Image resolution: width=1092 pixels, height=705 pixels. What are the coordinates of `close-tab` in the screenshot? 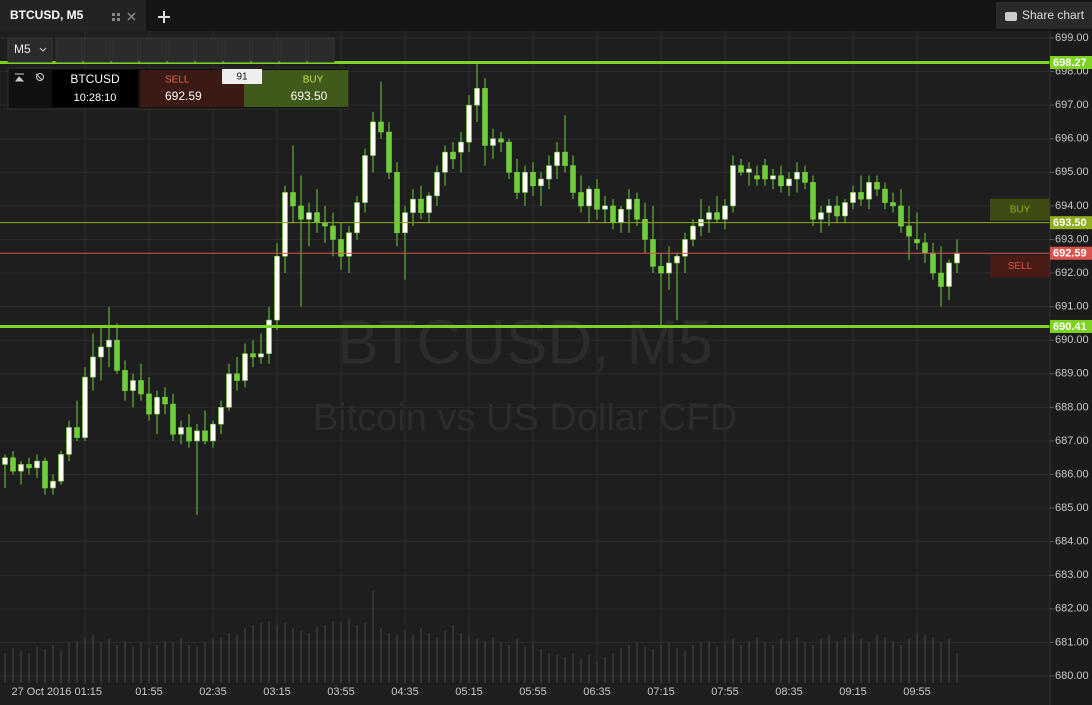 It's located at (131, 16).